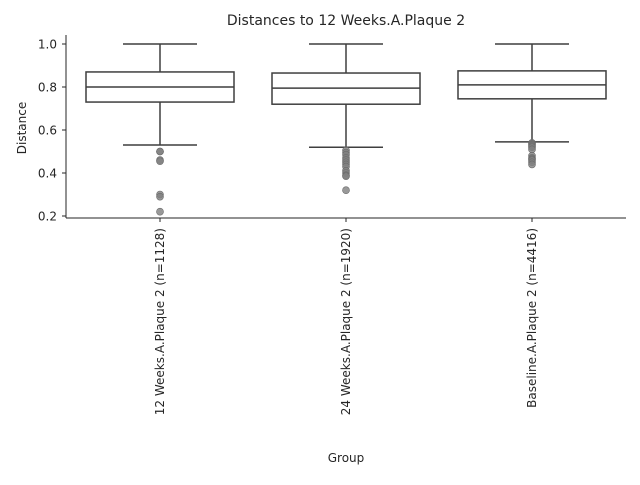  I want to click on x-tick-label: 12 Weeks.A.Plaque 2 (n=1128), so click(160, 321).